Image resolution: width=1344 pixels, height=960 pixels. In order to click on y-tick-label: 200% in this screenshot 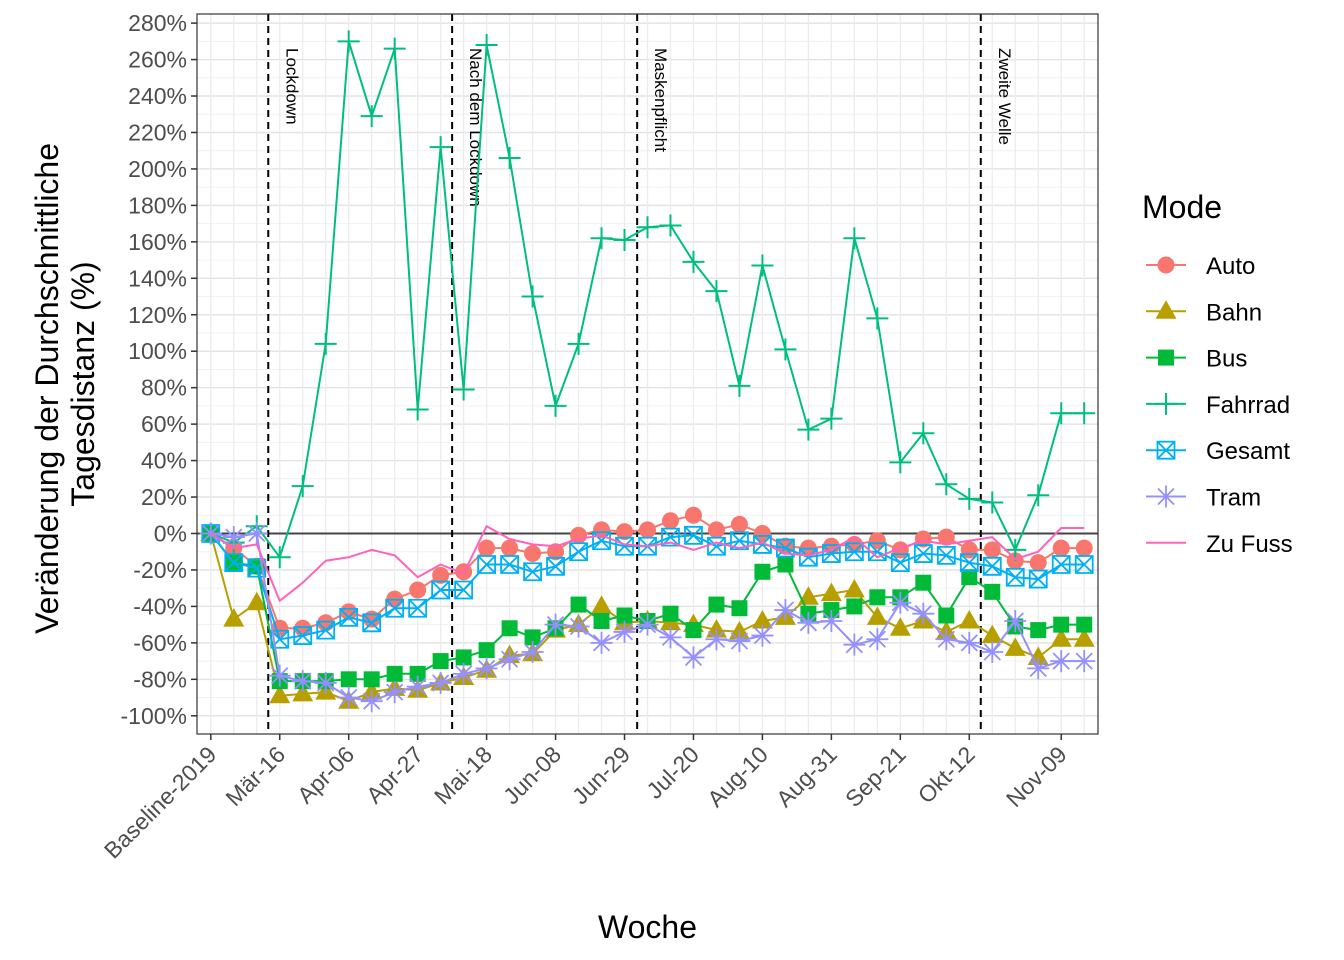, I will do `click(157, 169)`.